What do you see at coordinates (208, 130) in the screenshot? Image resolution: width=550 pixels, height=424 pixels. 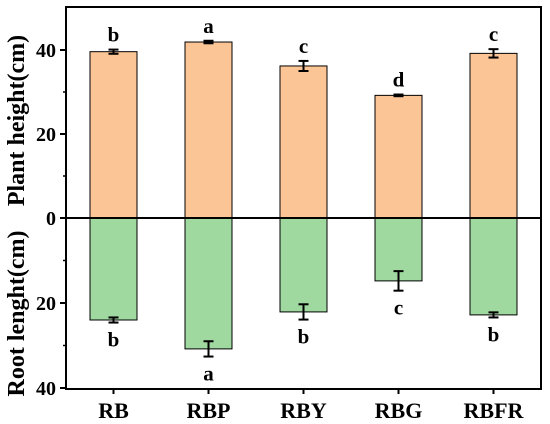 I see `bar-plant-height-rbp` at bounding box center [208, 130].